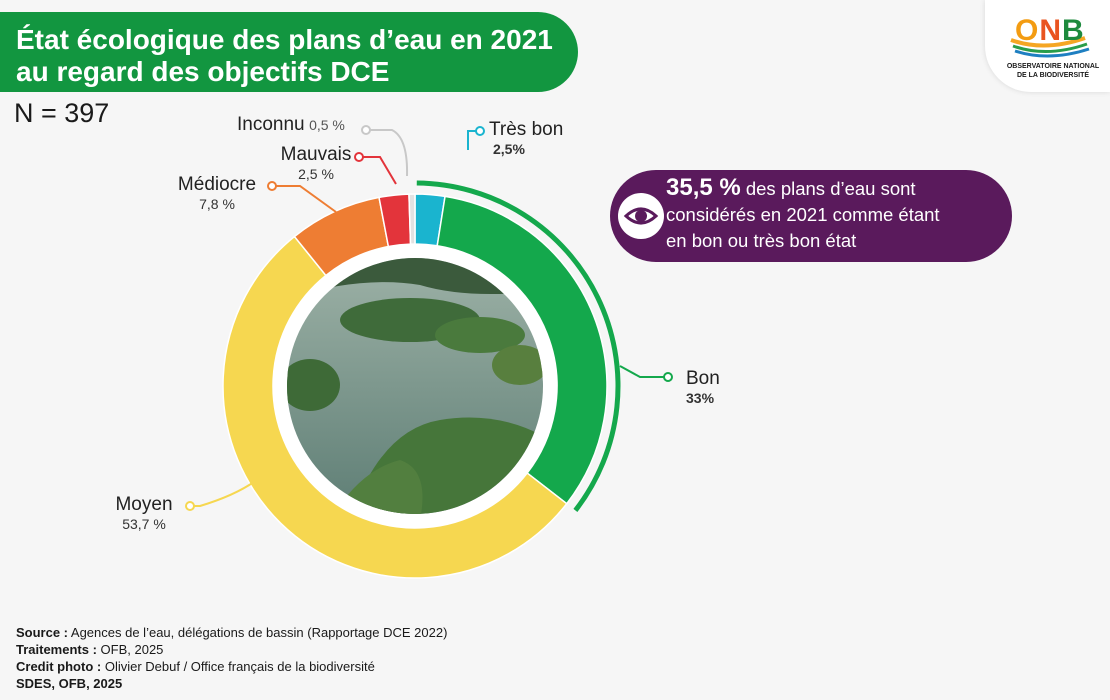 This screenshot has height=700, width=1110. Describe the element at coordinates (231, 683) in the screenshot. I see `producer-line: SDES, OFB, 2025` at that location.